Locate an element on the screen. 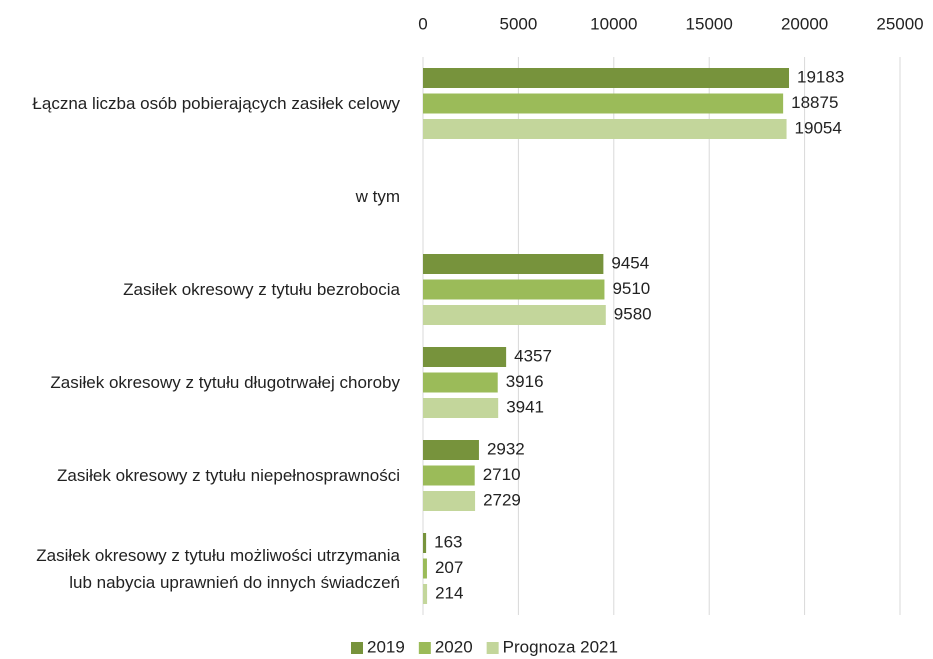  data-label: 2729 is located at coordinates (502, 499).